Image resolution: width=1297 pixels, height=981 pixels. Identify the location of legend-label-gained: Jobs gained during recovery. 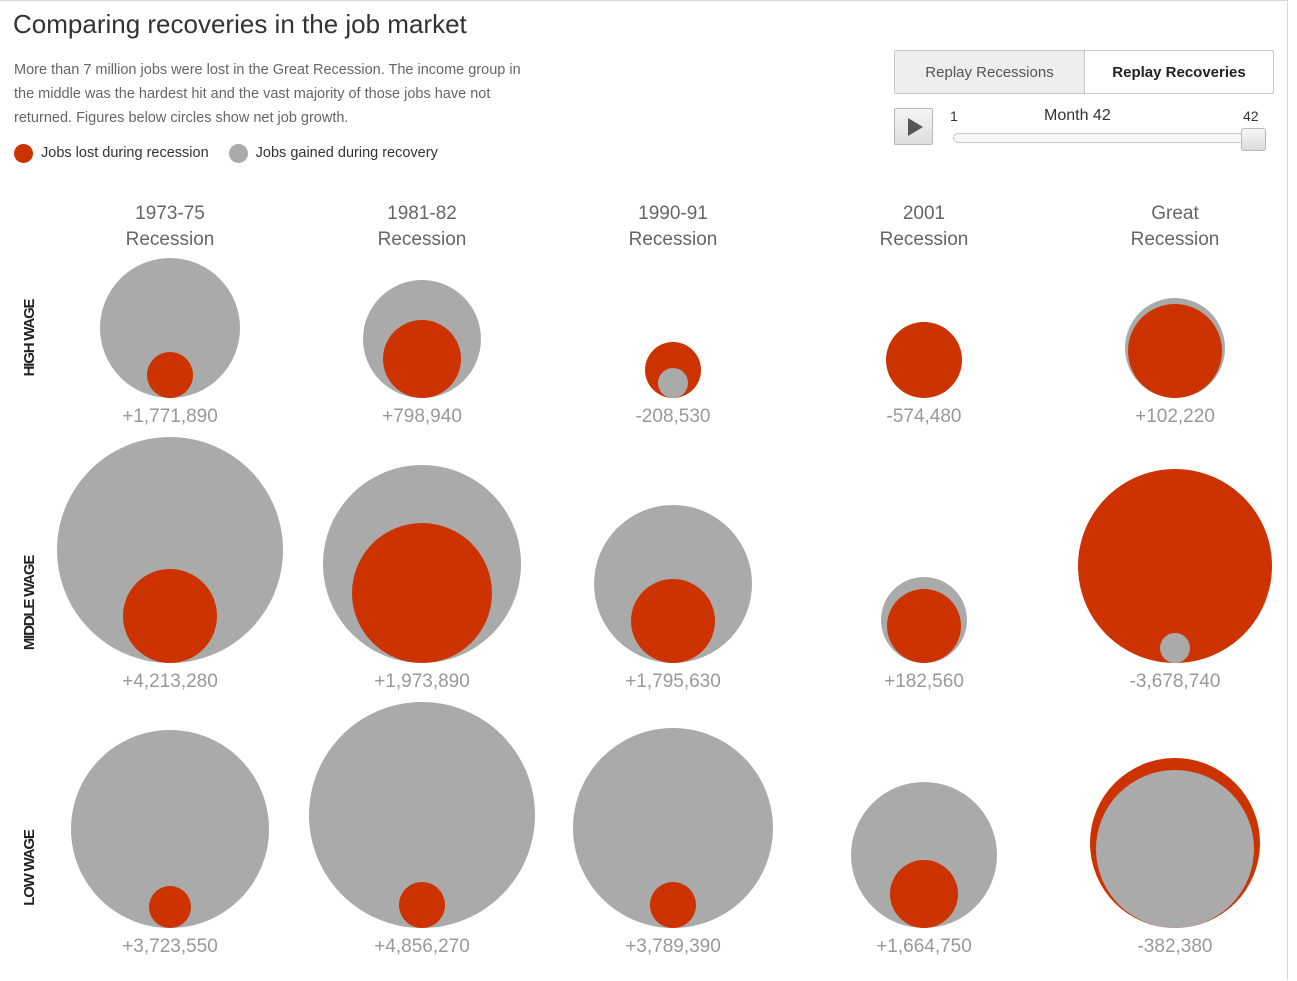
(346, 153).